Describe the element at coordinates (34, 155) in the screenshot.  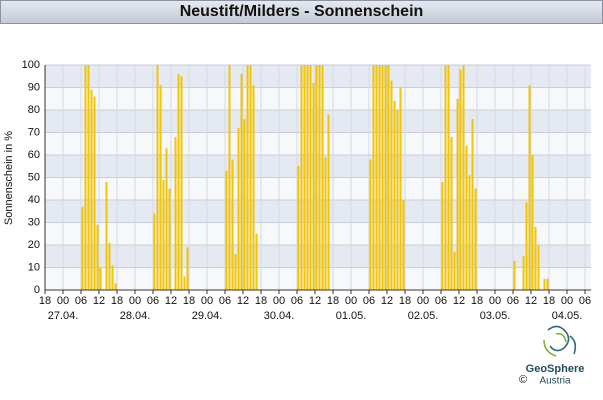
I see `y-tick-label: 60` at that location.